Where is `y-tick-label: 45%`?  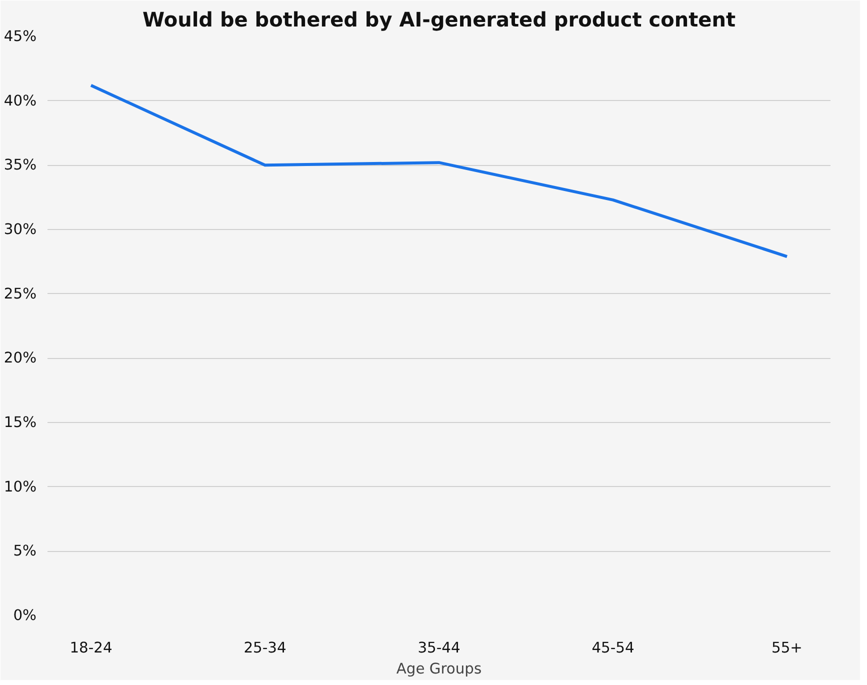 y-tick-label: 45% is located at coordinates (20, 36).